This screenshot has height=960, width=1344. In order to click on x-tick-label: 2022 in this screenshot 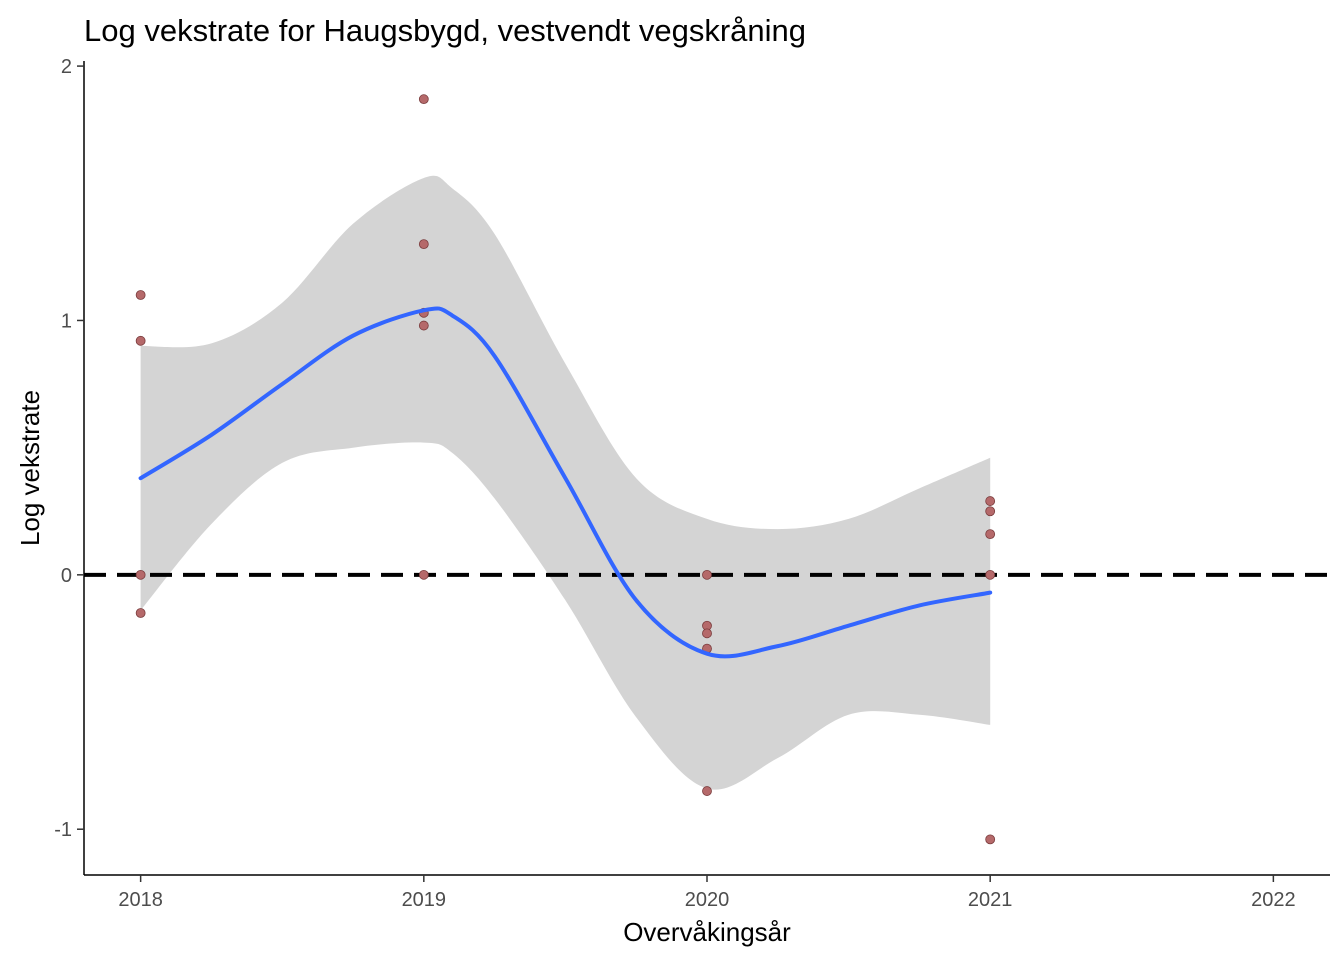, I will do `click(1273, 900)`.